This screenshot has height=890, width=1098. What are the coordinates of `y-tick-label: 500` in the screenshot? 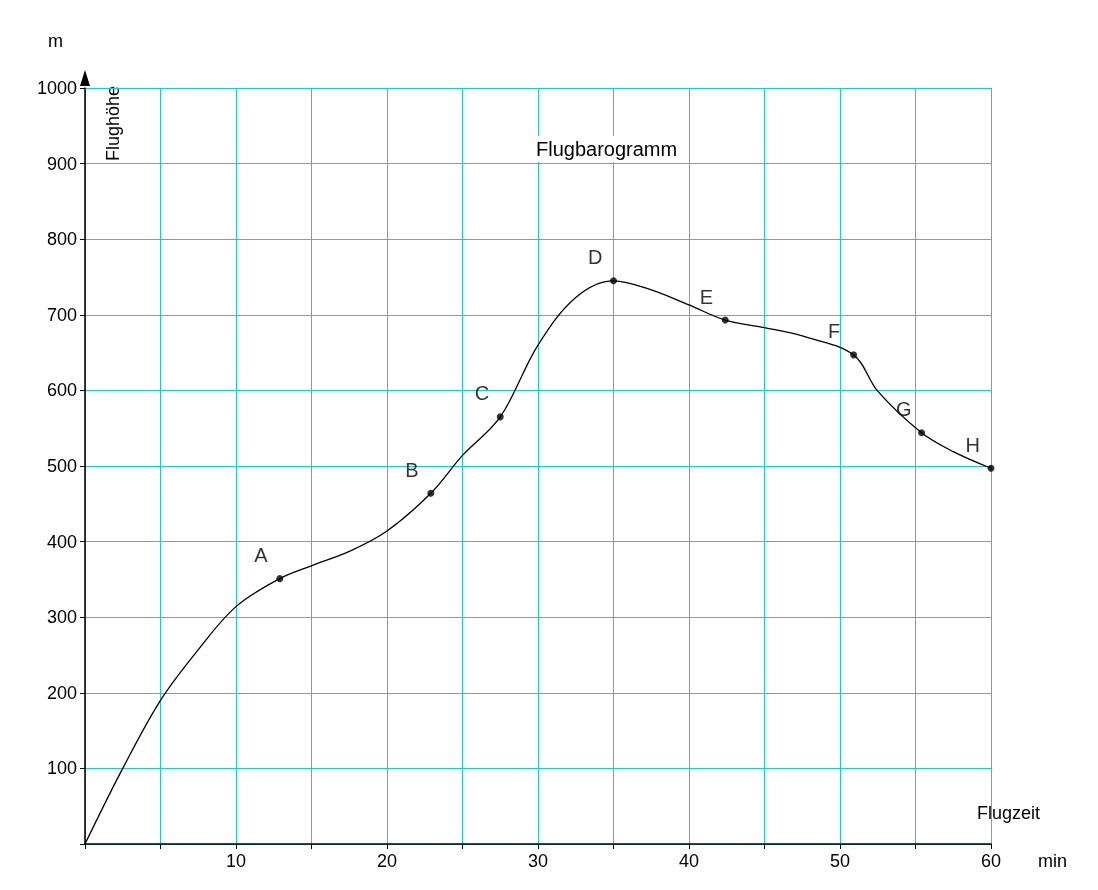 It's located at (61, 466).